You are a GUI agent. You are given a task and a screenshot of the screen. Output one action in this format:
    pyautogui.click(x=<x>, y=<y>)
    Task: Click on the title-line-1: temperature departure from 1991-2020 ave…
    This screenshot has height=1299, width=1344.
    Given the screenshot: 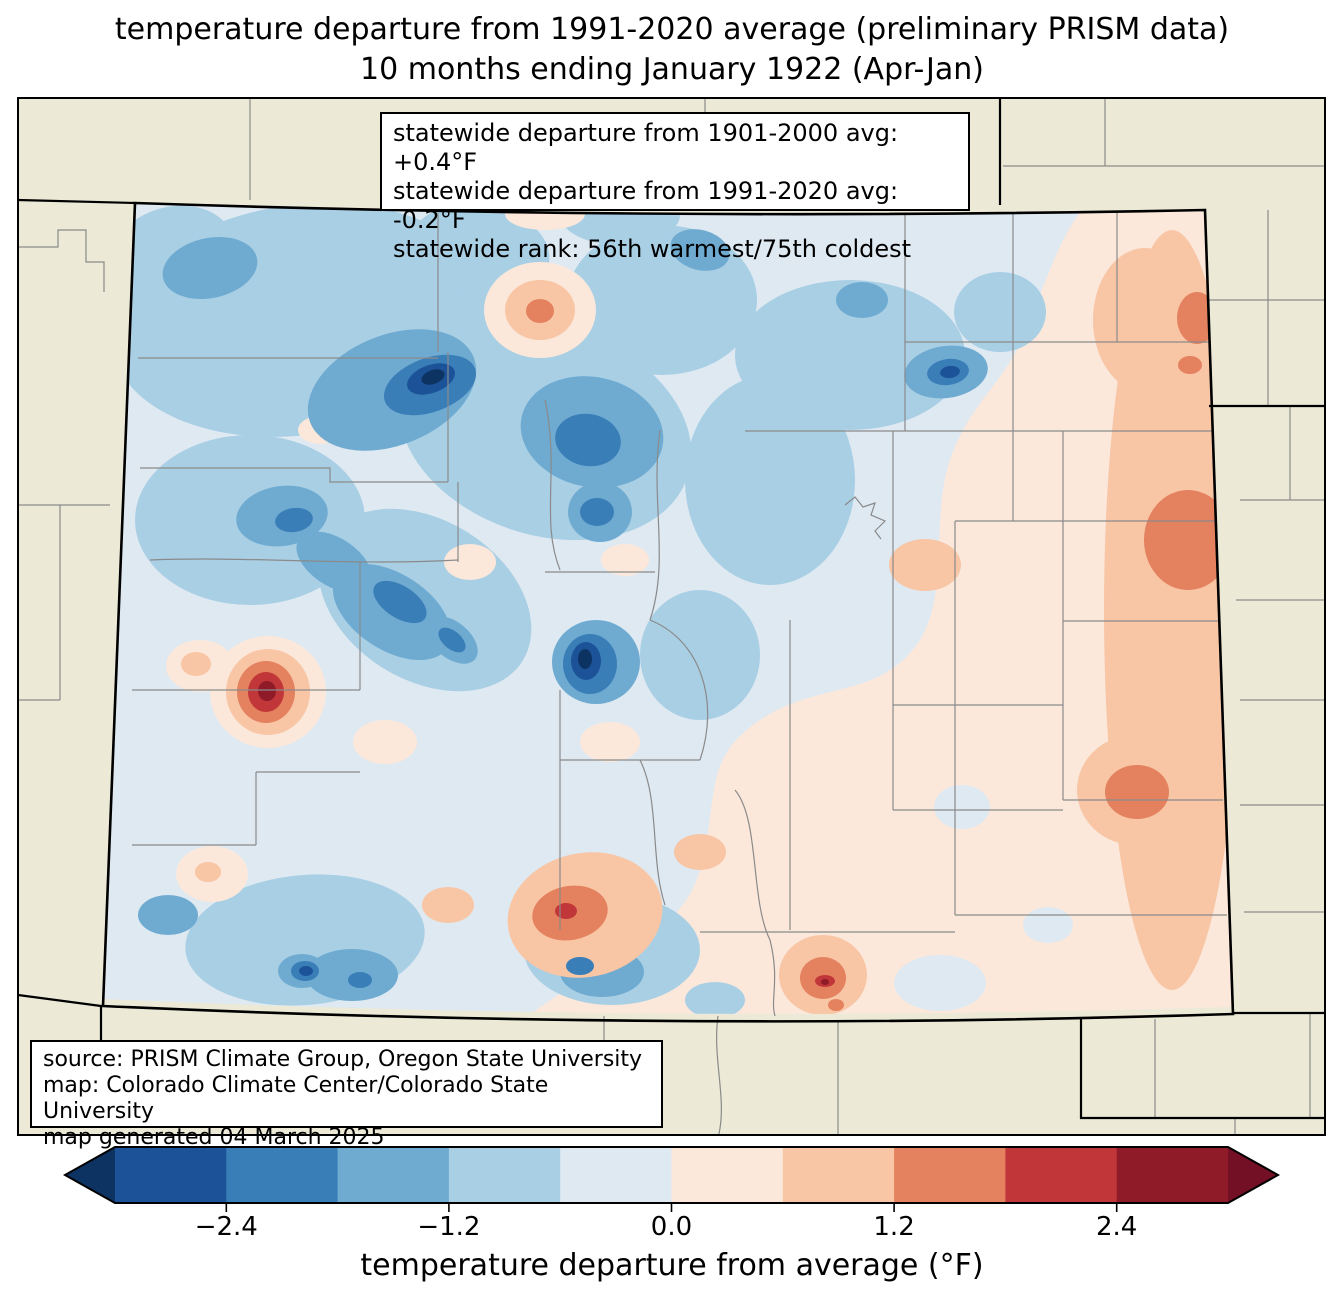 What is the action you would take?
    pyautogui.click(x=672, y=29)
    